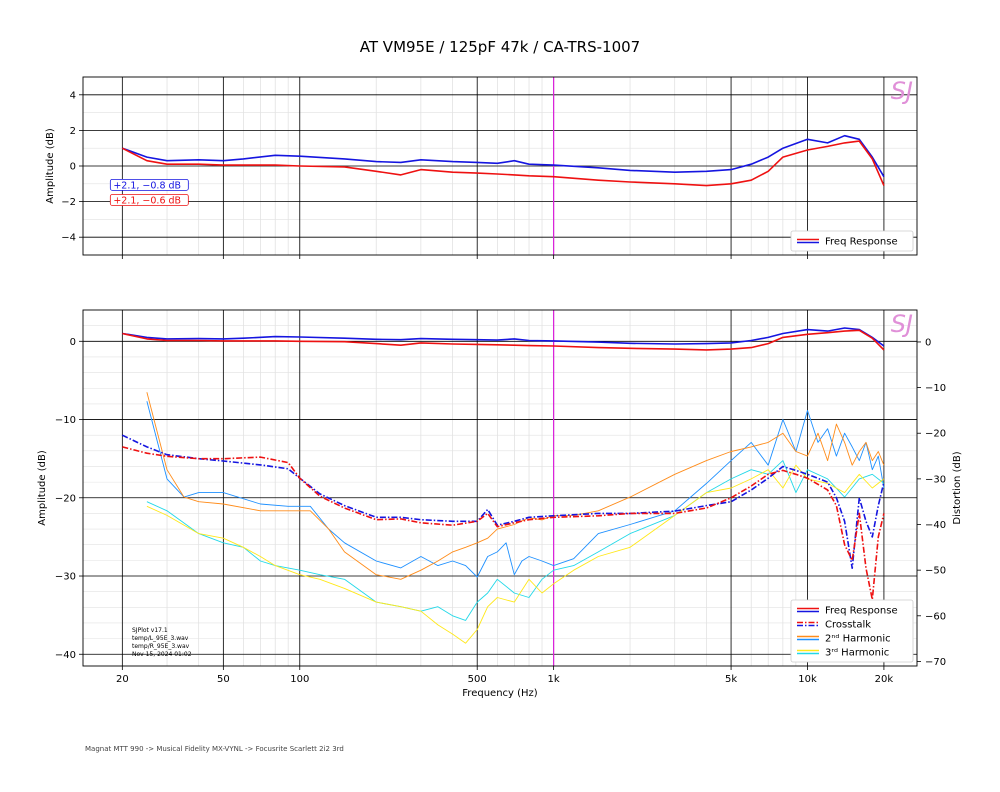 This screenshot has height=792, width=1000. I want to click on x-tick-label: 5k, so click(731, 679).